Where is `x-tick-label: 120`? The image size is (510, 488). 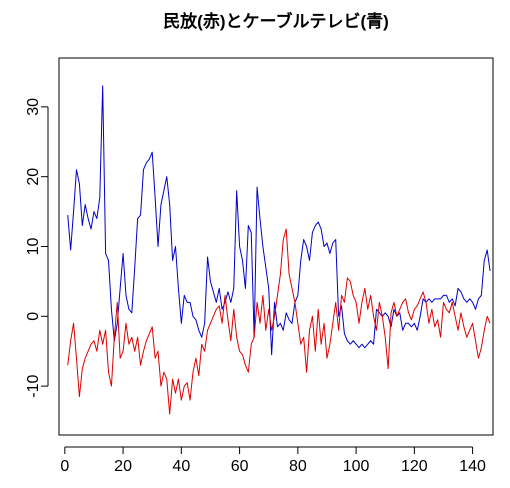
x-tick-label: 120 is located at coordinates (414, 466).